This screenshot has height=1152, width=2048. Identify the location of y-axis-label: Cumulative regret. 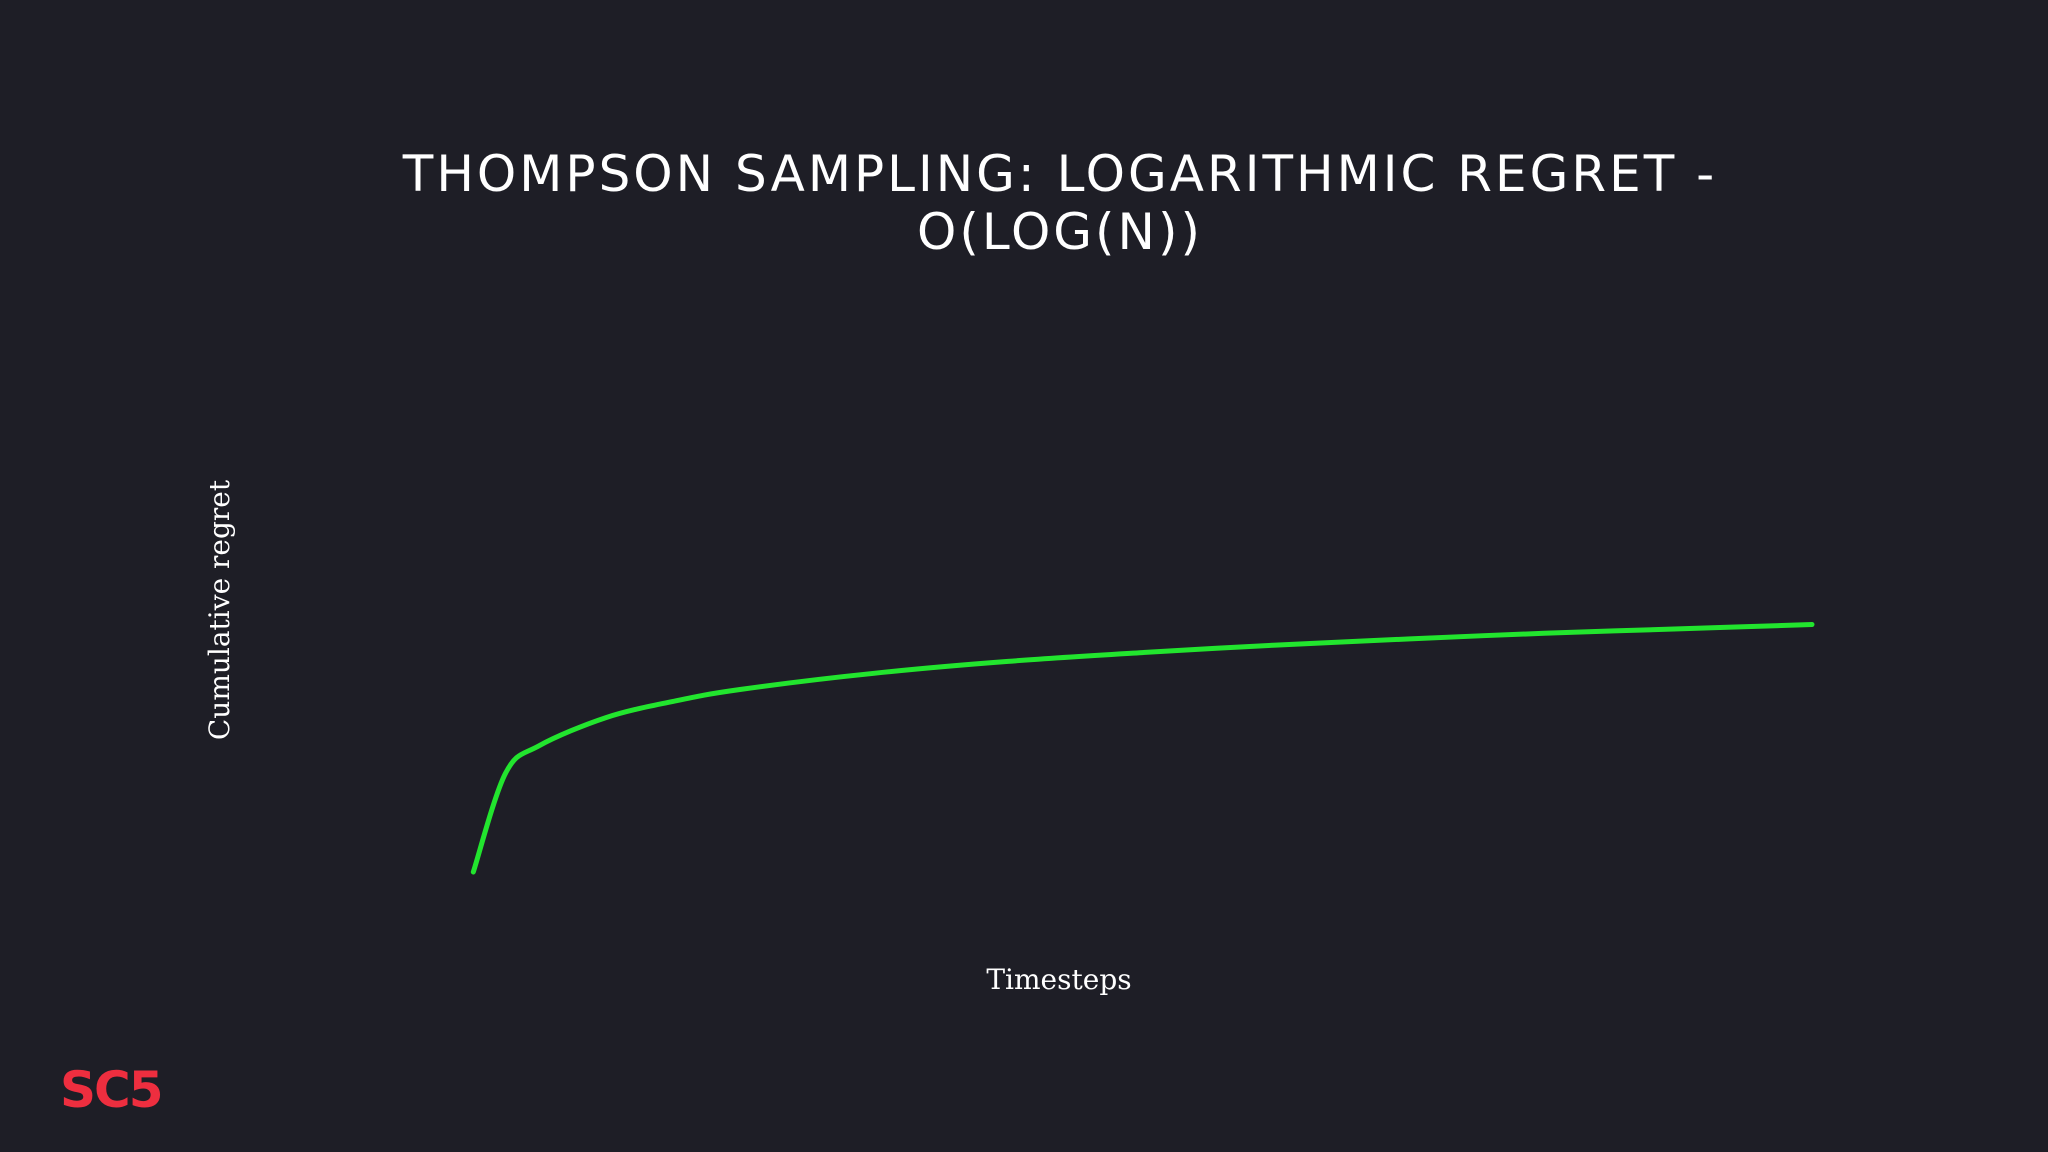
(219, 609).